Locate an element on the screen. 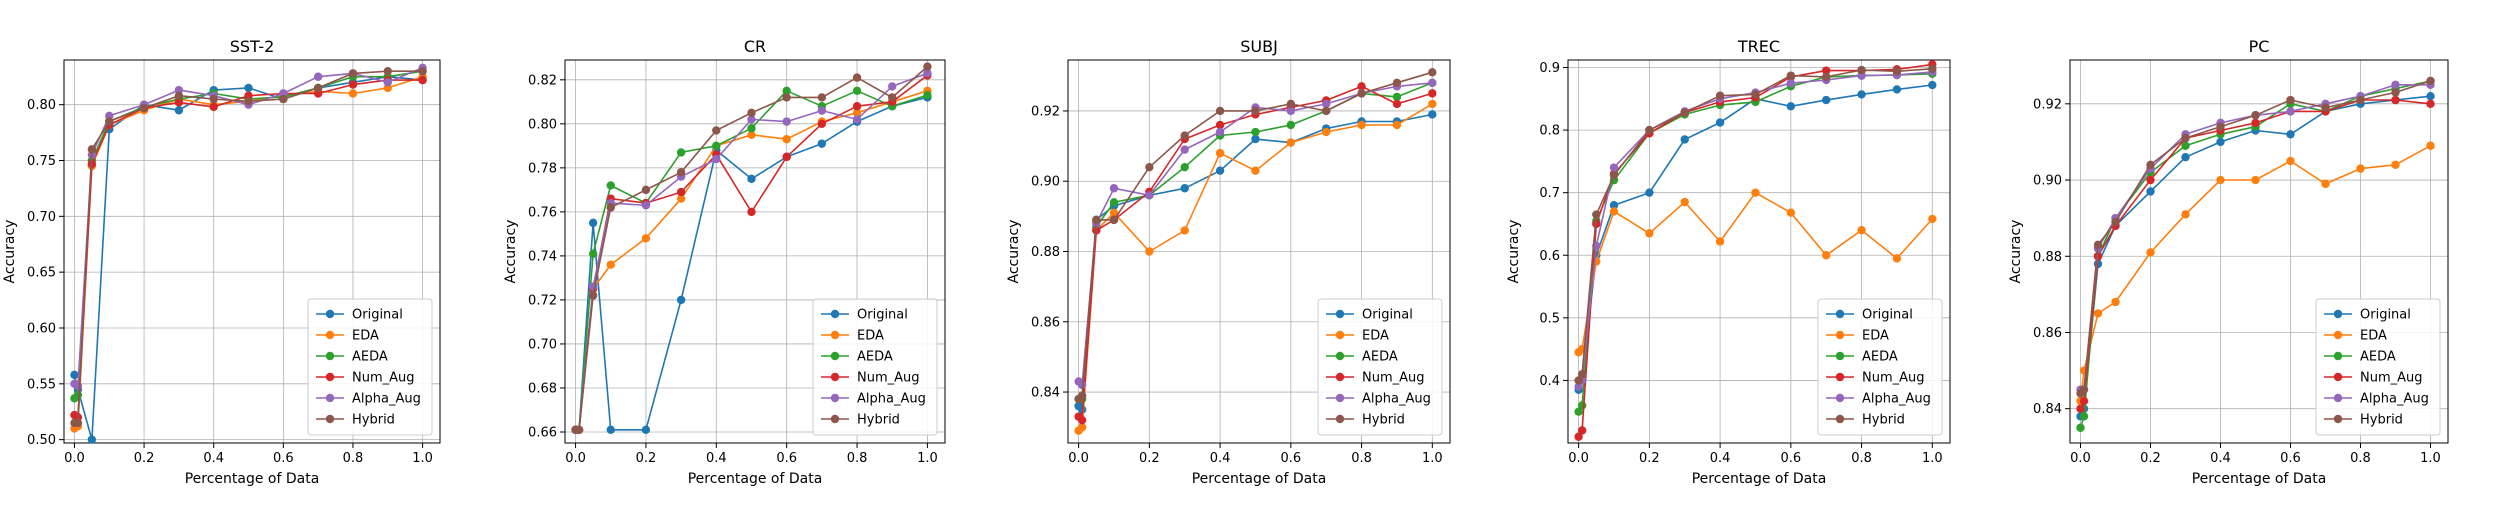 This screenshot has width=2500, height=505. chart-title: TREC is located at coordinates (1758, 46).